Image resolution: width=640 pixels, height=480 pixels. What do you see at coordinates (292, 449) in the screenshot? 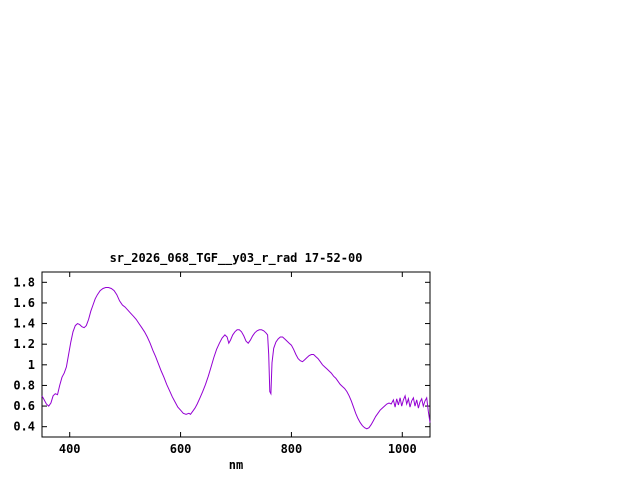
I see `x-tick-label: 800` at bounding box center [292, 449].